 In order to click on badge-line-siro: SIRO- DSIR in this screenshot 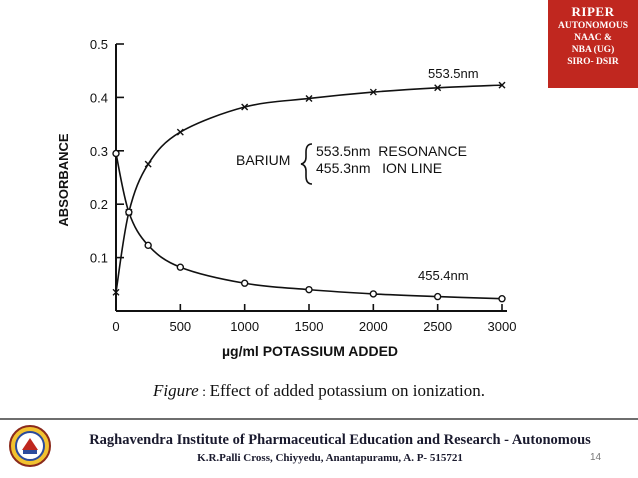, I will do `click(593, 62)`.